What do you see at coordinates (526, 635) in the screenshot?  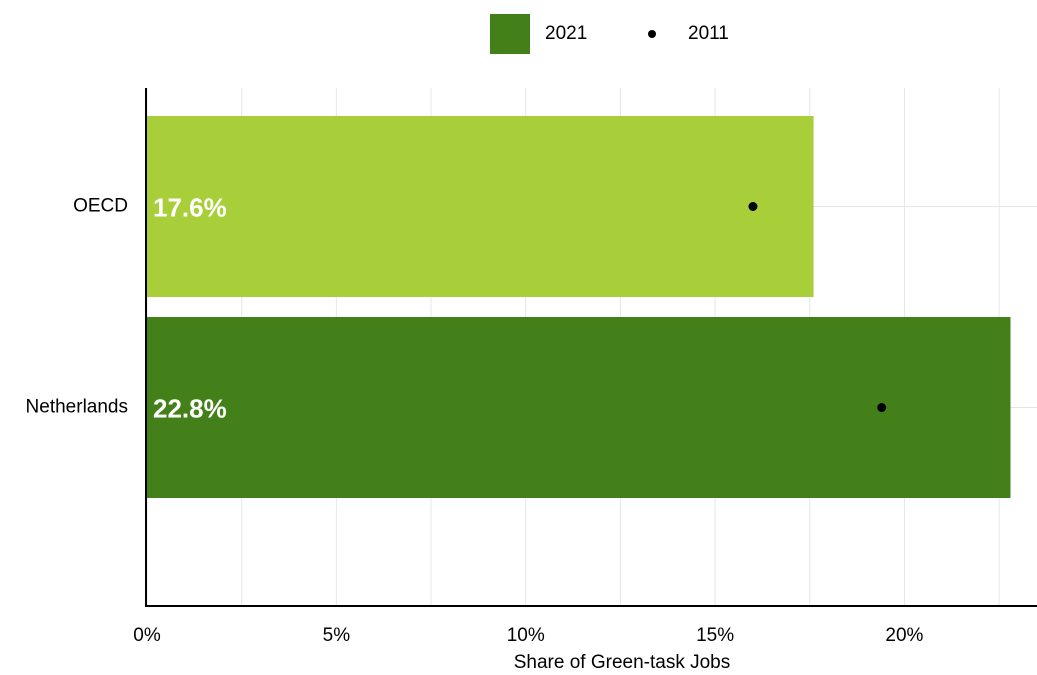 I see `x-tick-label: 10%` at bounding box center [526, 635].